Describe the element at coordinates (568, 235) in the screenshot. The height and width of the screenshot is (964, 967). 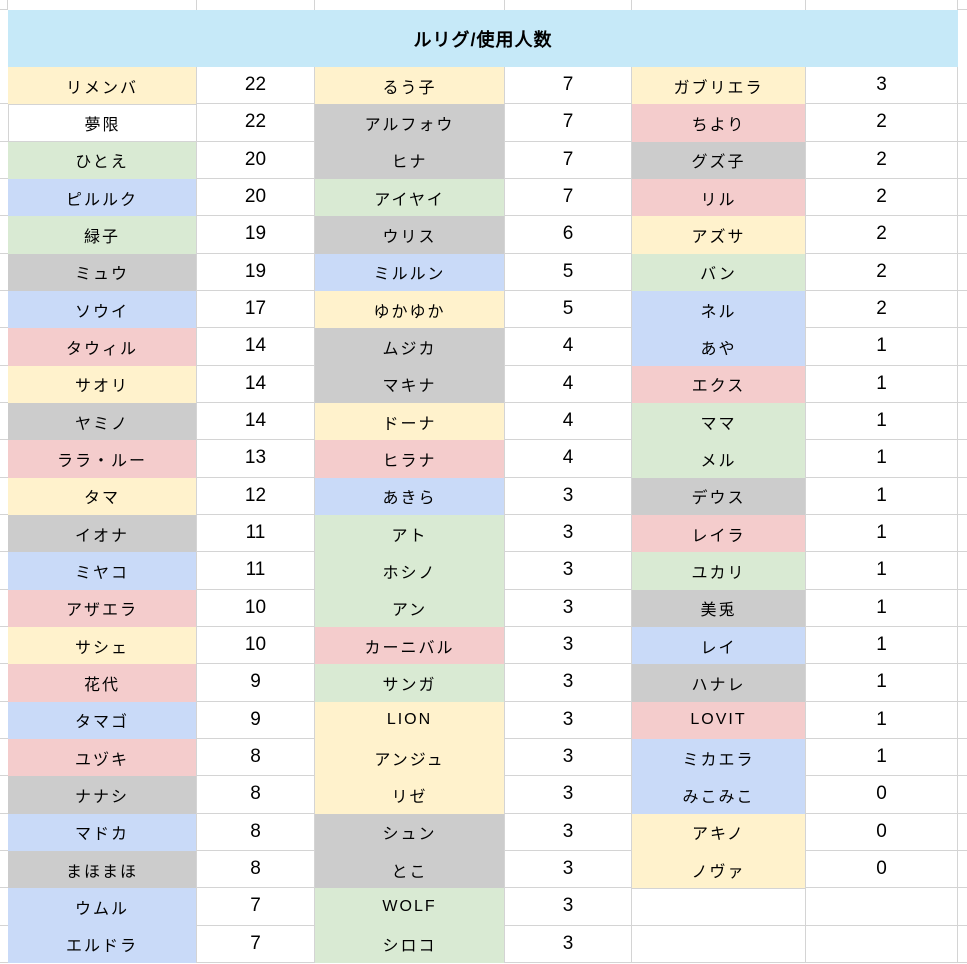
I see `usage-count-cell: 6` at that location.